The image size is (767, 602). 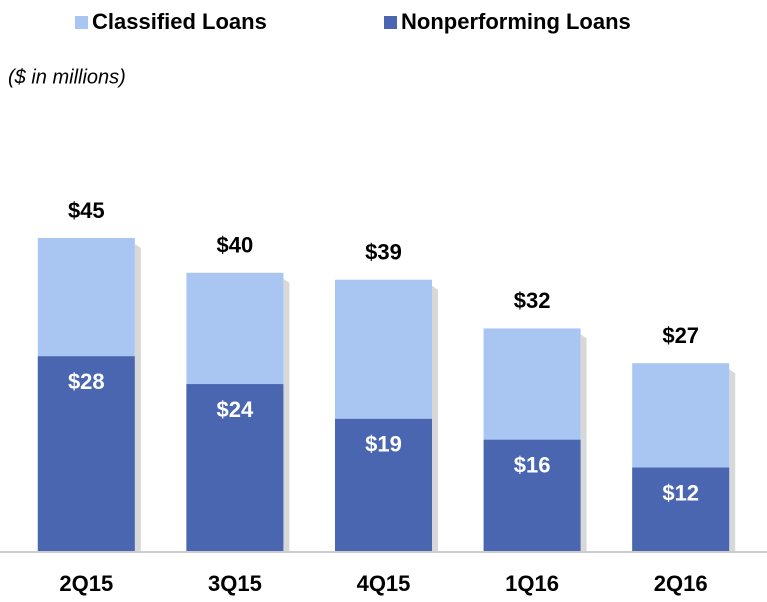 What do you see at coordinates (235, 245) in the screenshot?
I see `data-label: $40` at bounding box center [235, 245].